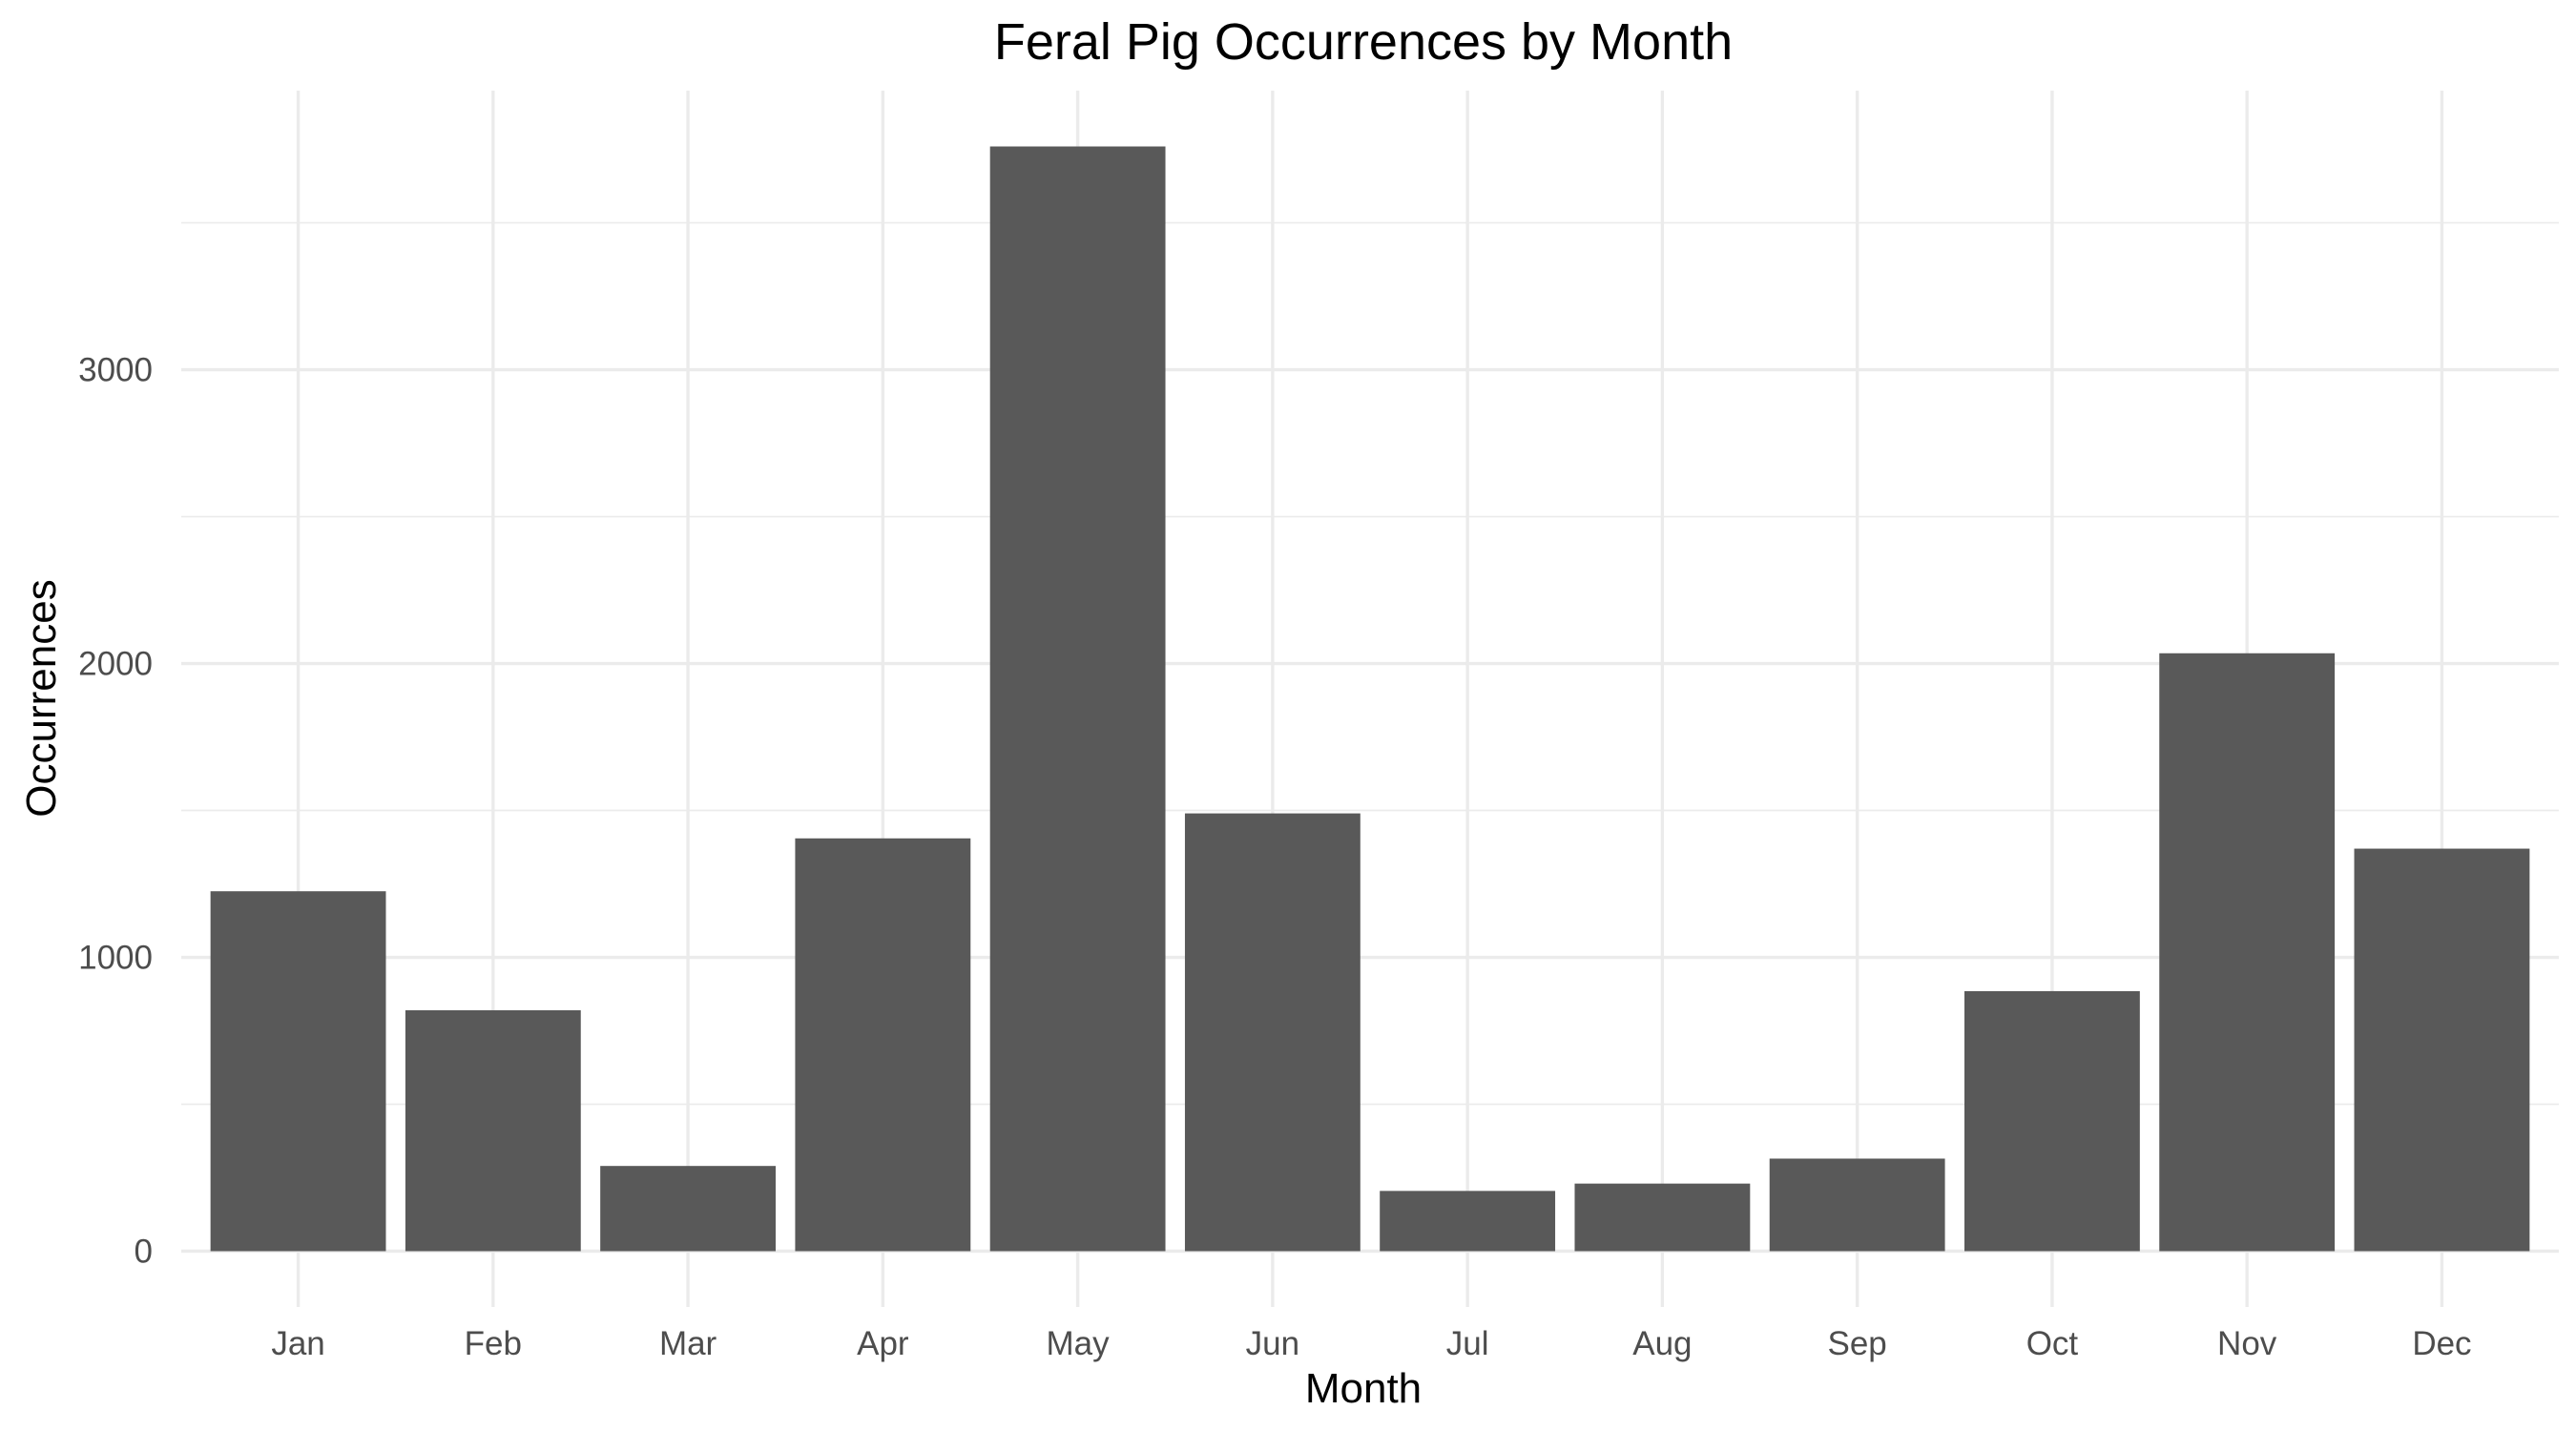 The image size is (2576, 1431). I want to click on x-tick-label: Feb, so click(493, 1343).